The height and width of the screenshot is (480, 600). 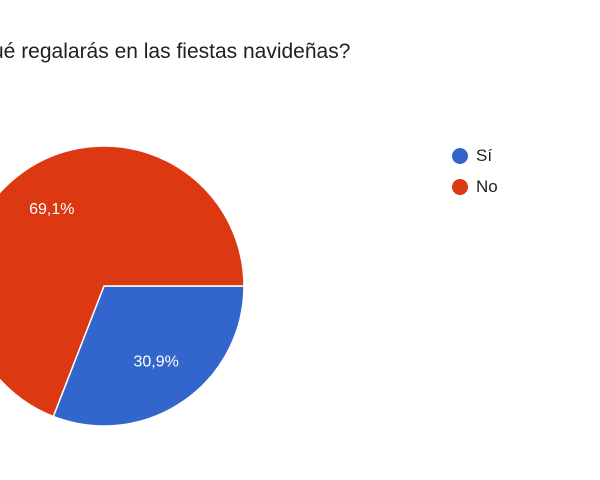 What do you see at coordinates (460, 187) in the screenshot?
I see `legend-swatch-no` at bounding box center [460, 187].